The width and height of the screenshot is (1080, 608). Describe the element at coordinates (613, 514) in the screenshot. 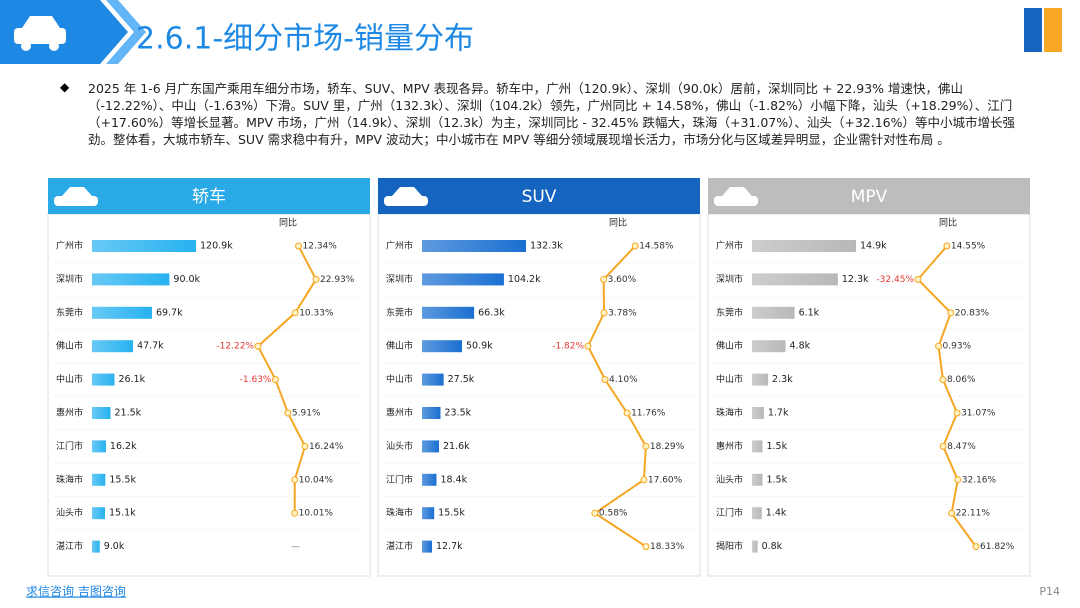

I see `yoy-label: 0.58%` at that location.